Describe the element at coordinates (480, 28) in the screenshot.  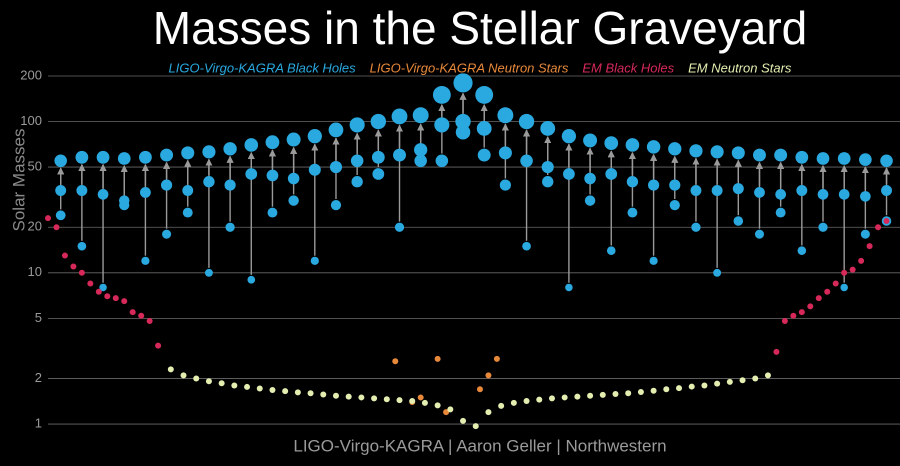
I see `chart-title: Masses in the Stellar Graveyard` at that location.